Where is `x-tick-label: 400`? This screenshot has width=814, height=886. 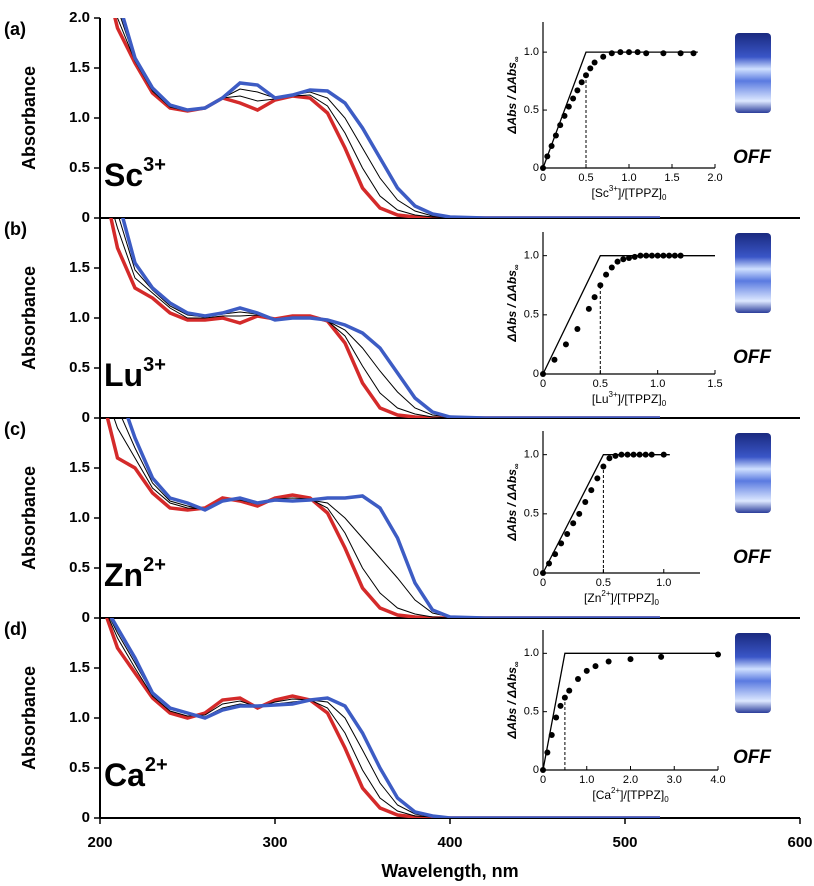 x-tick-label: 400 is located at coordinates (449, 842).